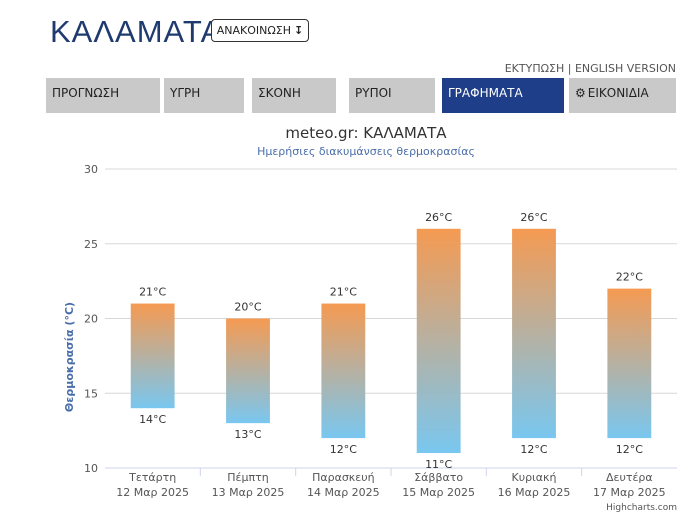 Image resolution: width=696 pixels, height=530 pixels. I want to click on tab-label: ΕΙΚΟΝΙΔΙΑ, so click(618, 93).